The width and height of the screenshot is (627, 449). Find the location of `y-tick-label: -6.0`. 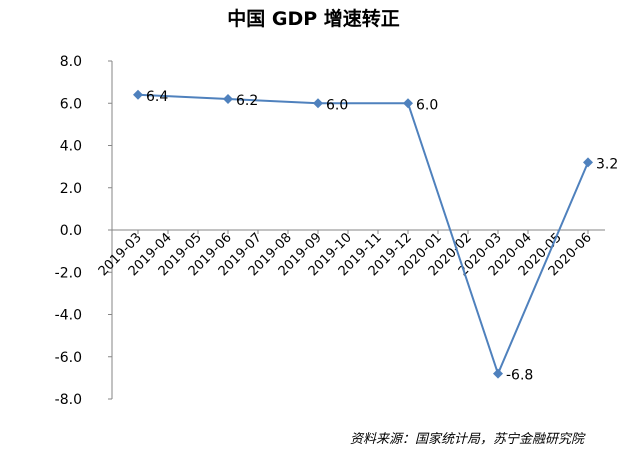

y-tick-label: -6.0 is located at coordinates (68, 358).